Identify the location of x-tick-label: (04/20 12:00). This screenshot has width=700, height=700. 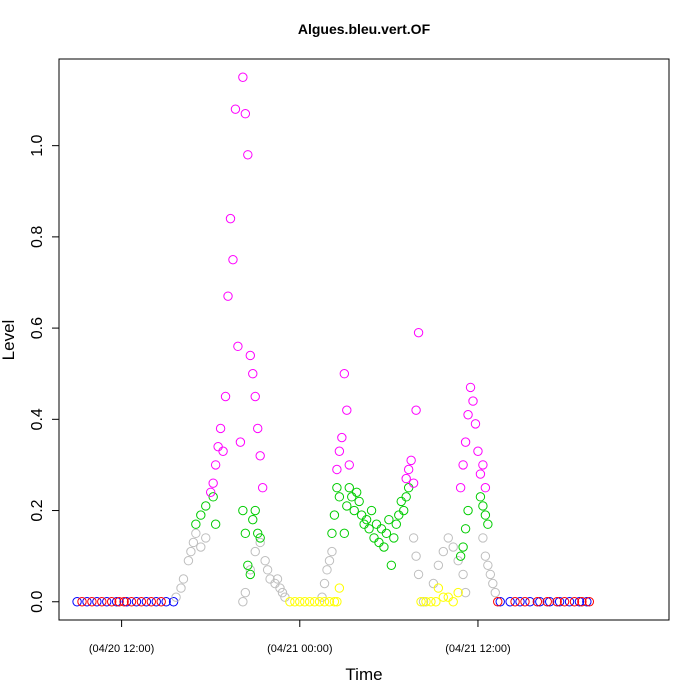
(121, 649).